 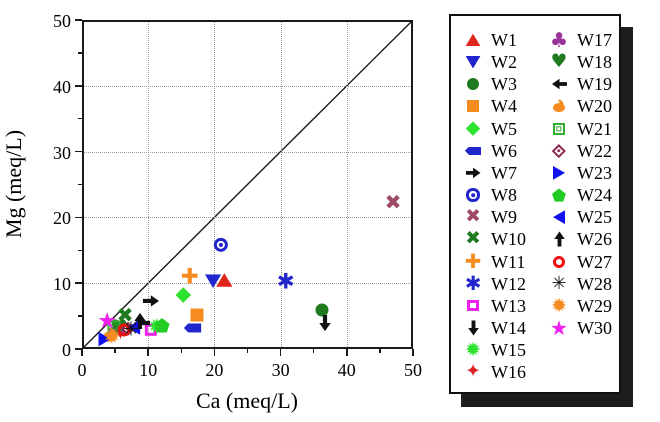 I want to click on data-point-w20, so click(x=110, y=334).